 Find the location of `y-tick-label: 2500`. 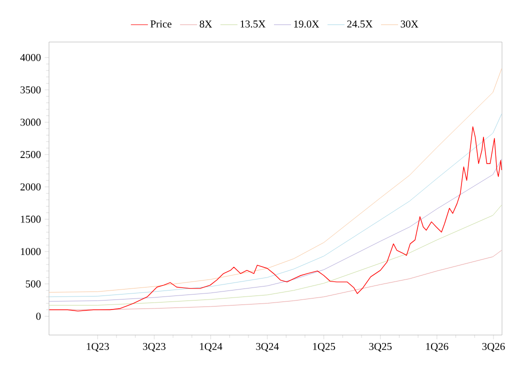

y-tick-label: 2500 is located at coordinates (30, 154).